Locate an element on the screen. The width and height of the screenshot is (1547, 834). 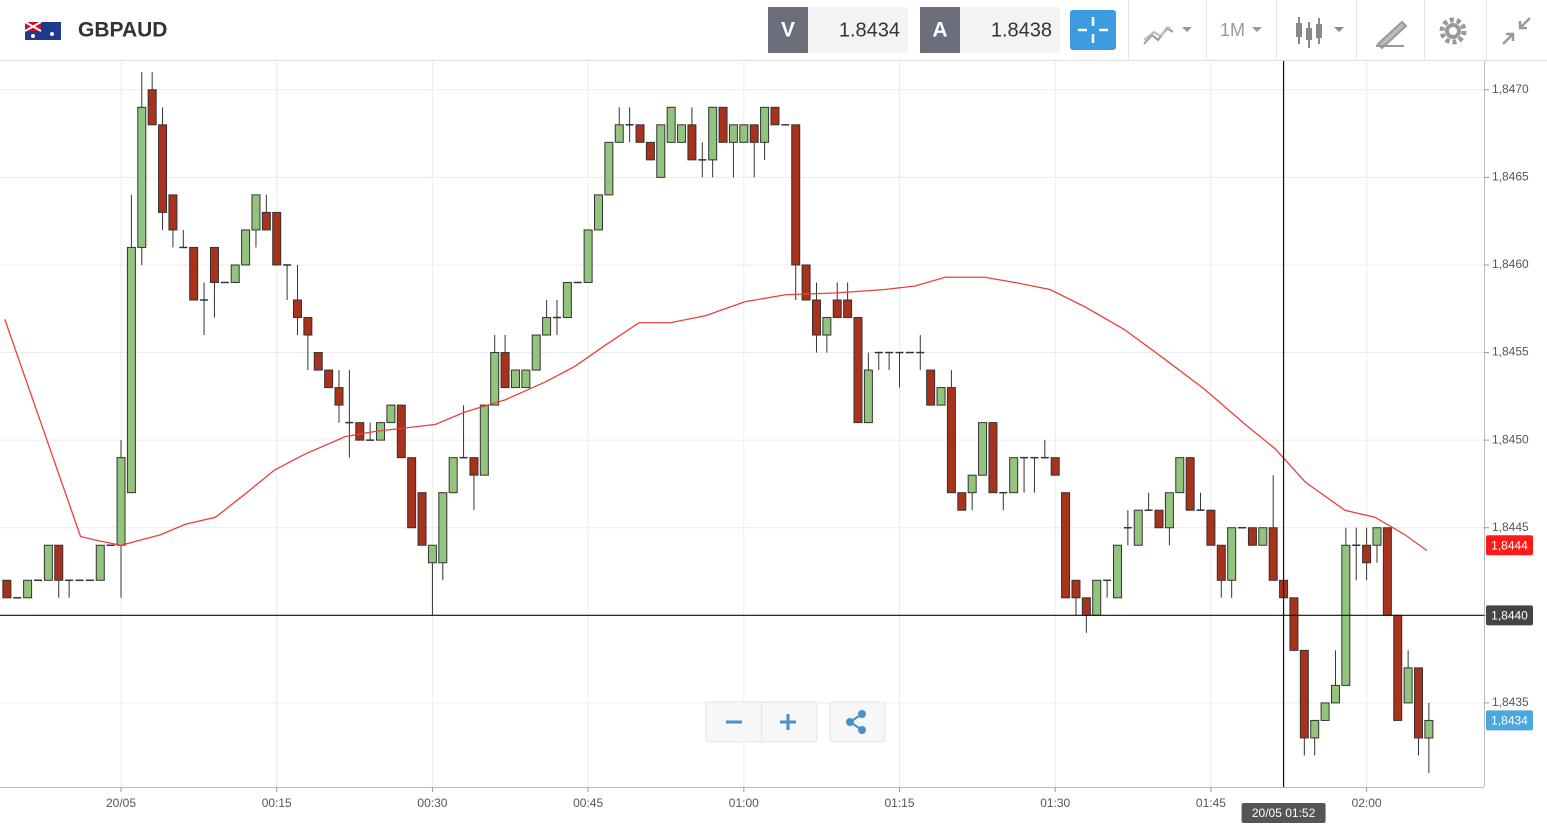
buy-price-box is located at coordinates (1010, 30).